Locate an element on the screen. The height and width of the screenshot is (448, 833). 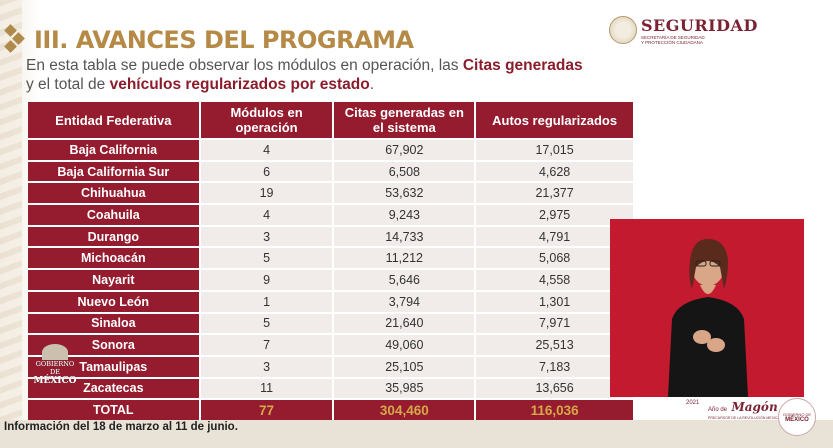
table-row: Chihuahua 19 53,632 21,377 is located at coordinates (330, 193).